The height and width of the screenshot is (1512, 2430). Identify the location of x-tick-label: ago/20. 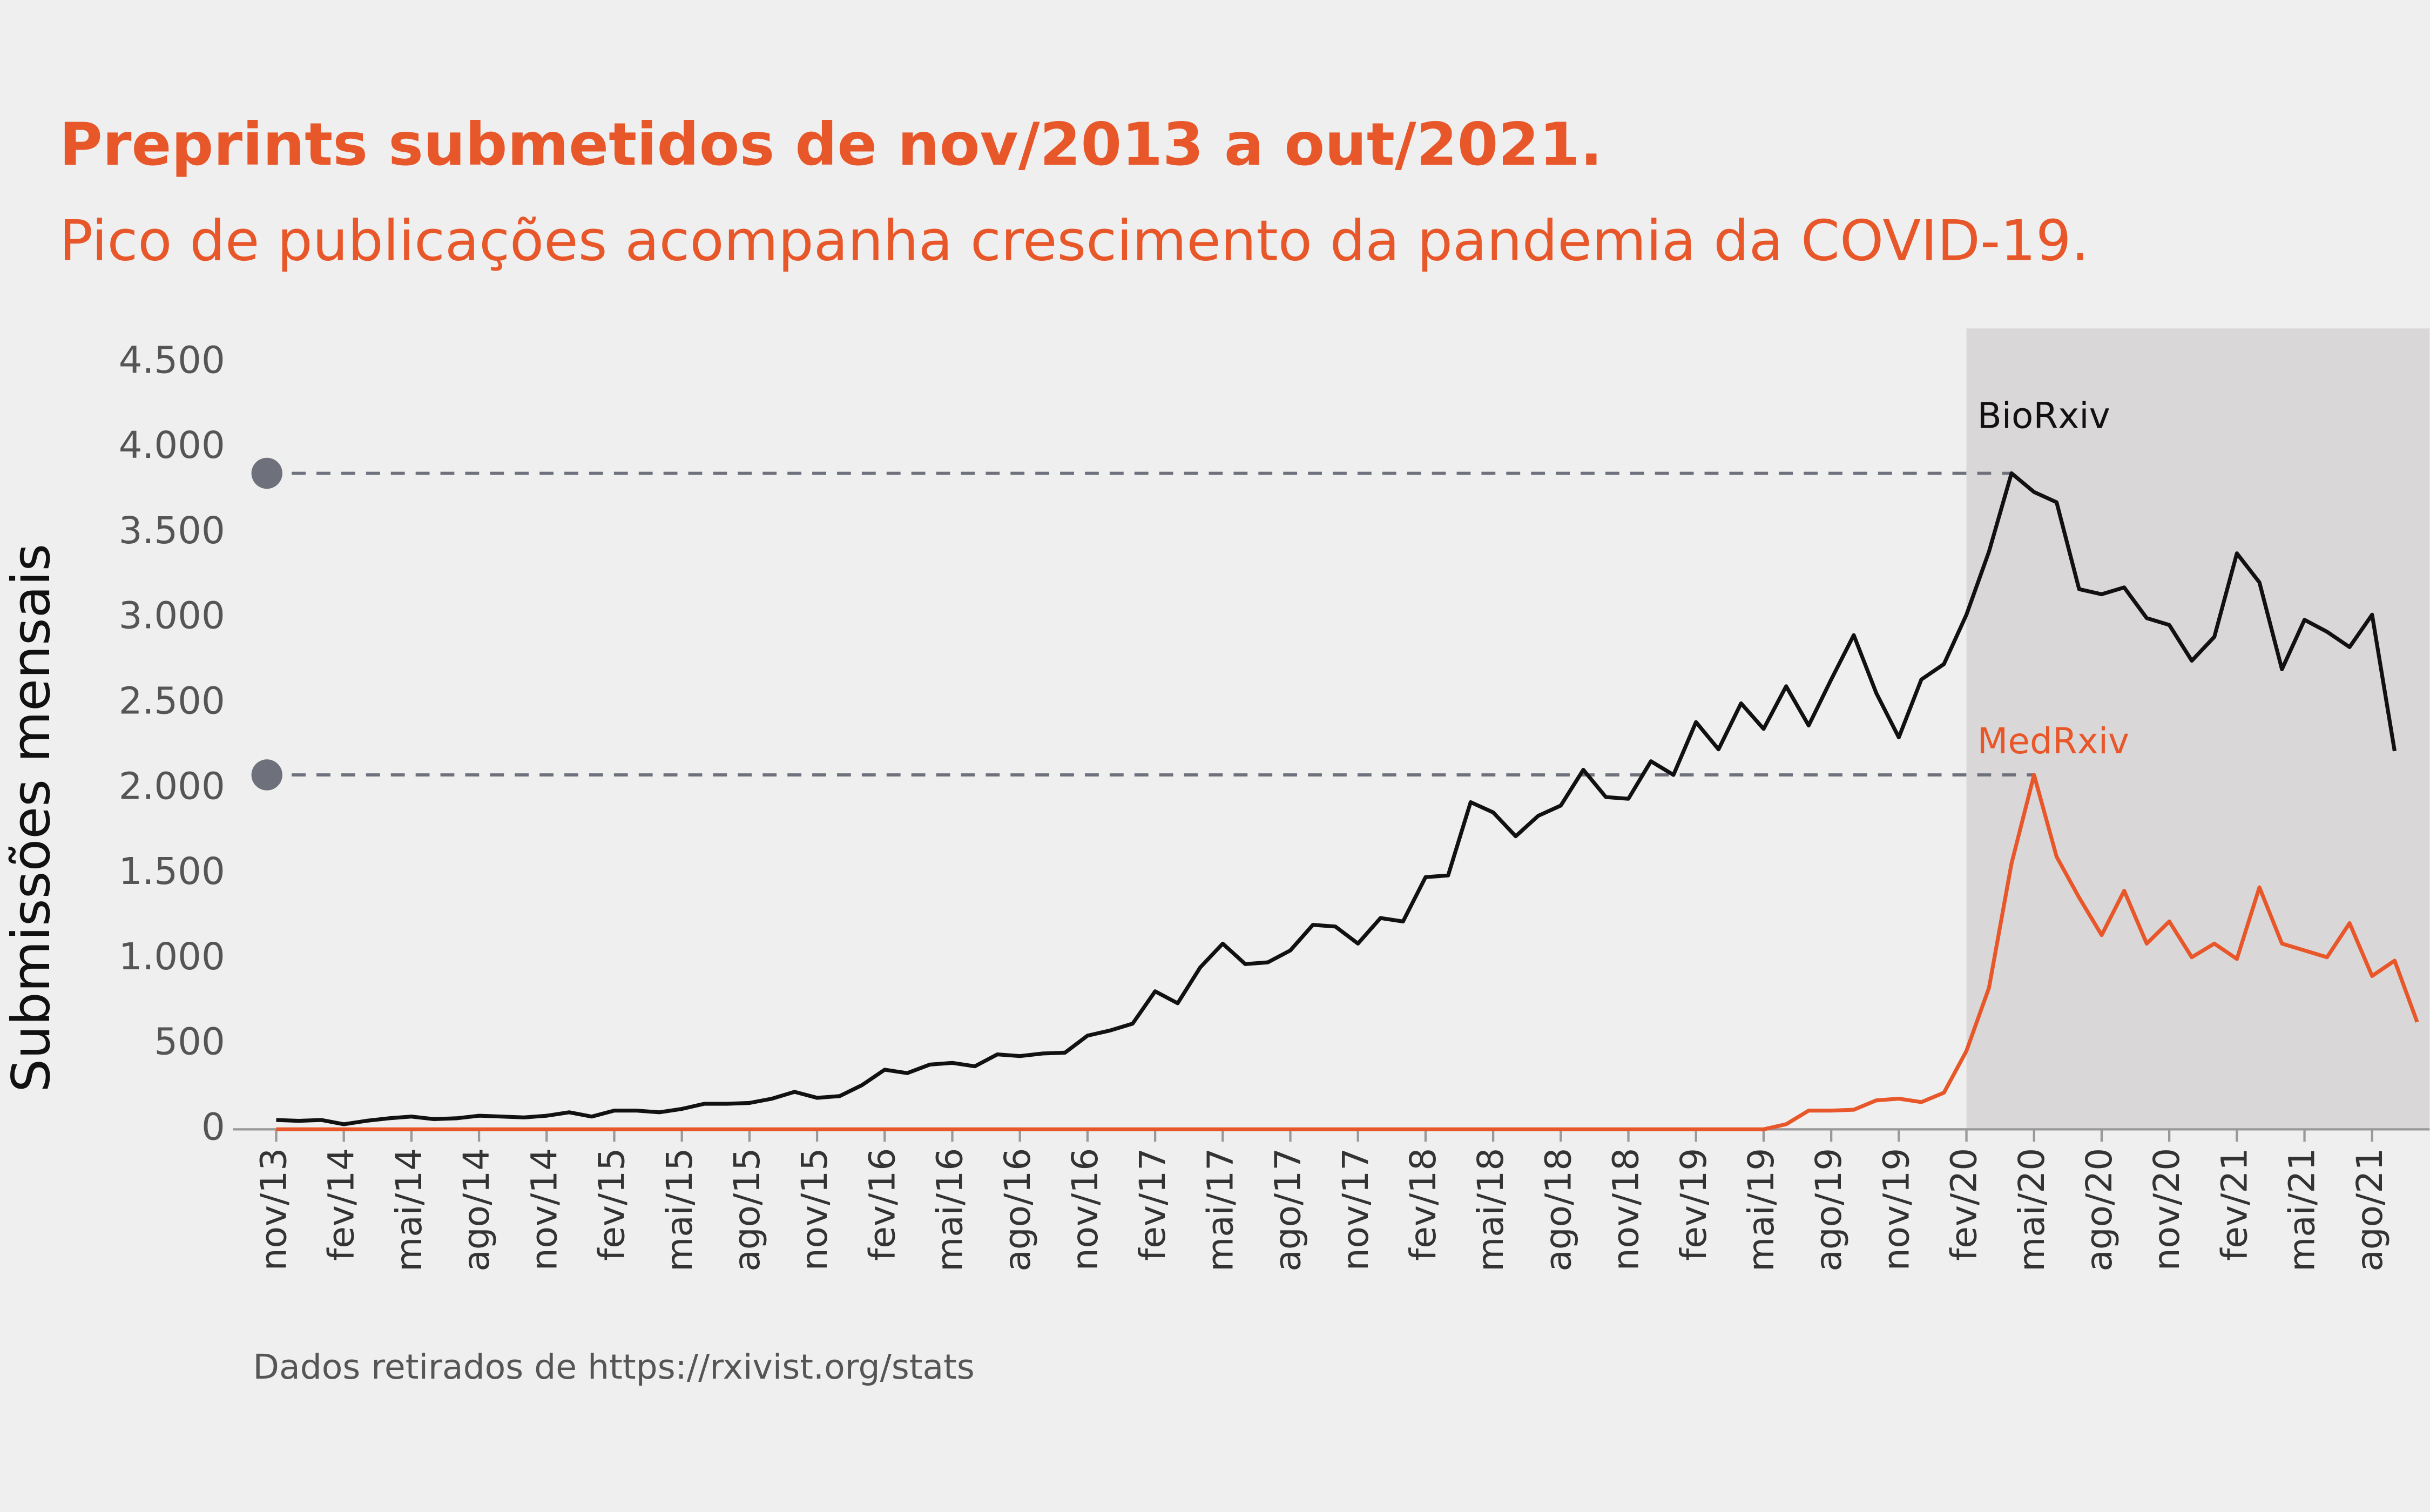
(2099, 1210).